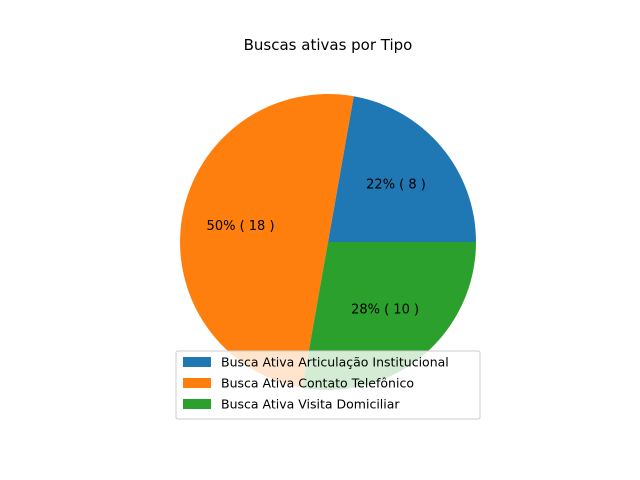  Describe the element at coordinates (385, 310) in the screenshot. I see `slice-label-3: 28% ( 10 )` at that location.